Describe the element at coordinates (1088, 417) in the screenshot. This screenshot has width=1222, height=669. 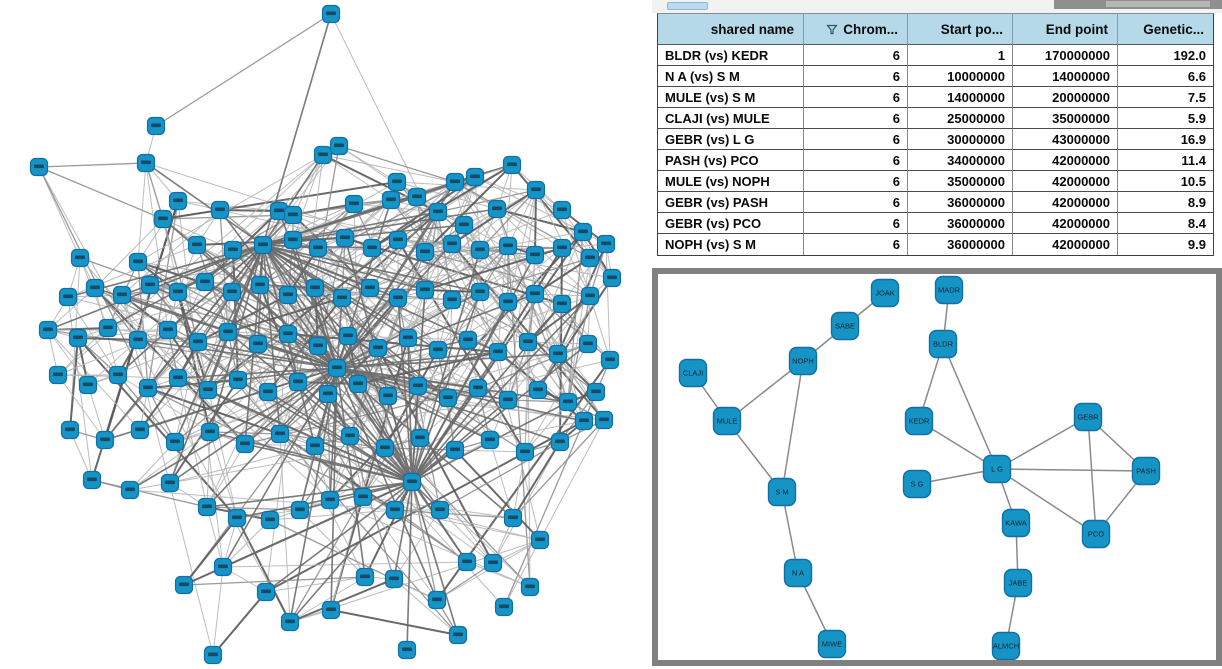
I see `node-gebr: GEBR` at that location.